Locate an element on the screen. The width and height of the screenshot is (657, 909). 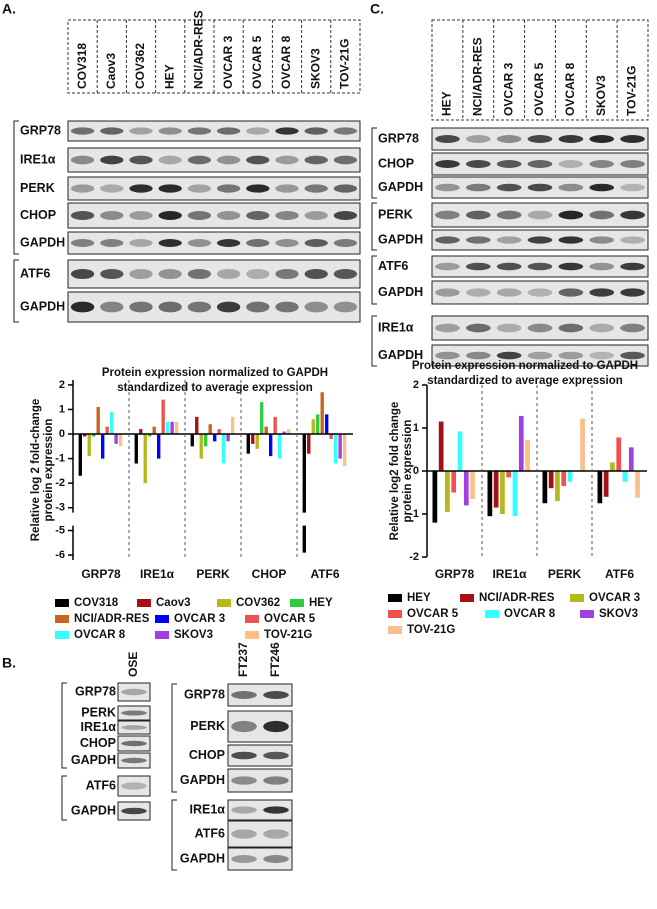
y-tick-label: 0 is located at coordinates (62, 434).